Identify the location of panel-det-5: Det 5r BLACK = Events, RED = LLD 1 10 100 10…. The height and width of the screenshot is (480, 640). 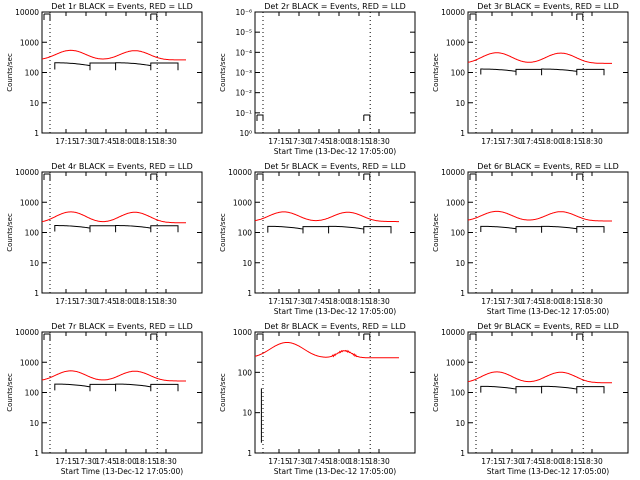
(317, 239).